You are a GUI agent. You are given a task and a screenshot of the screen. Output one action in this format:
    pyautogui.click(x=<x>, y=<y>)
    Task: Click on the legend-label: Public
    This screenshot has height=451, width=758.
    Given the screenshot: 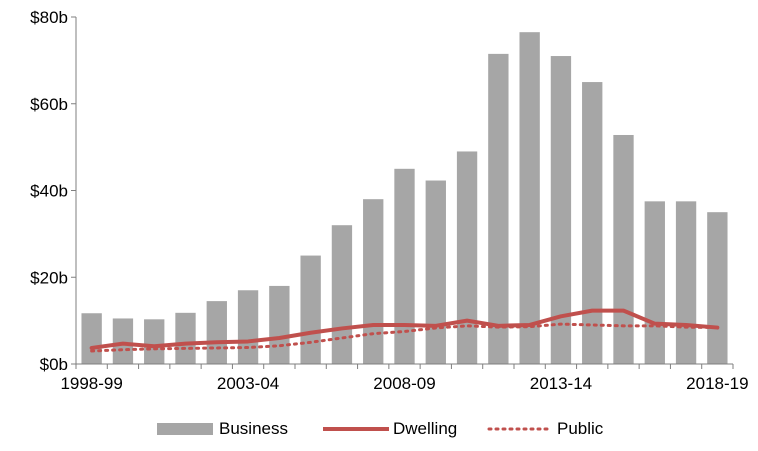 What is the action you would take?
    pyautogui.click(x=580, y=428)
    